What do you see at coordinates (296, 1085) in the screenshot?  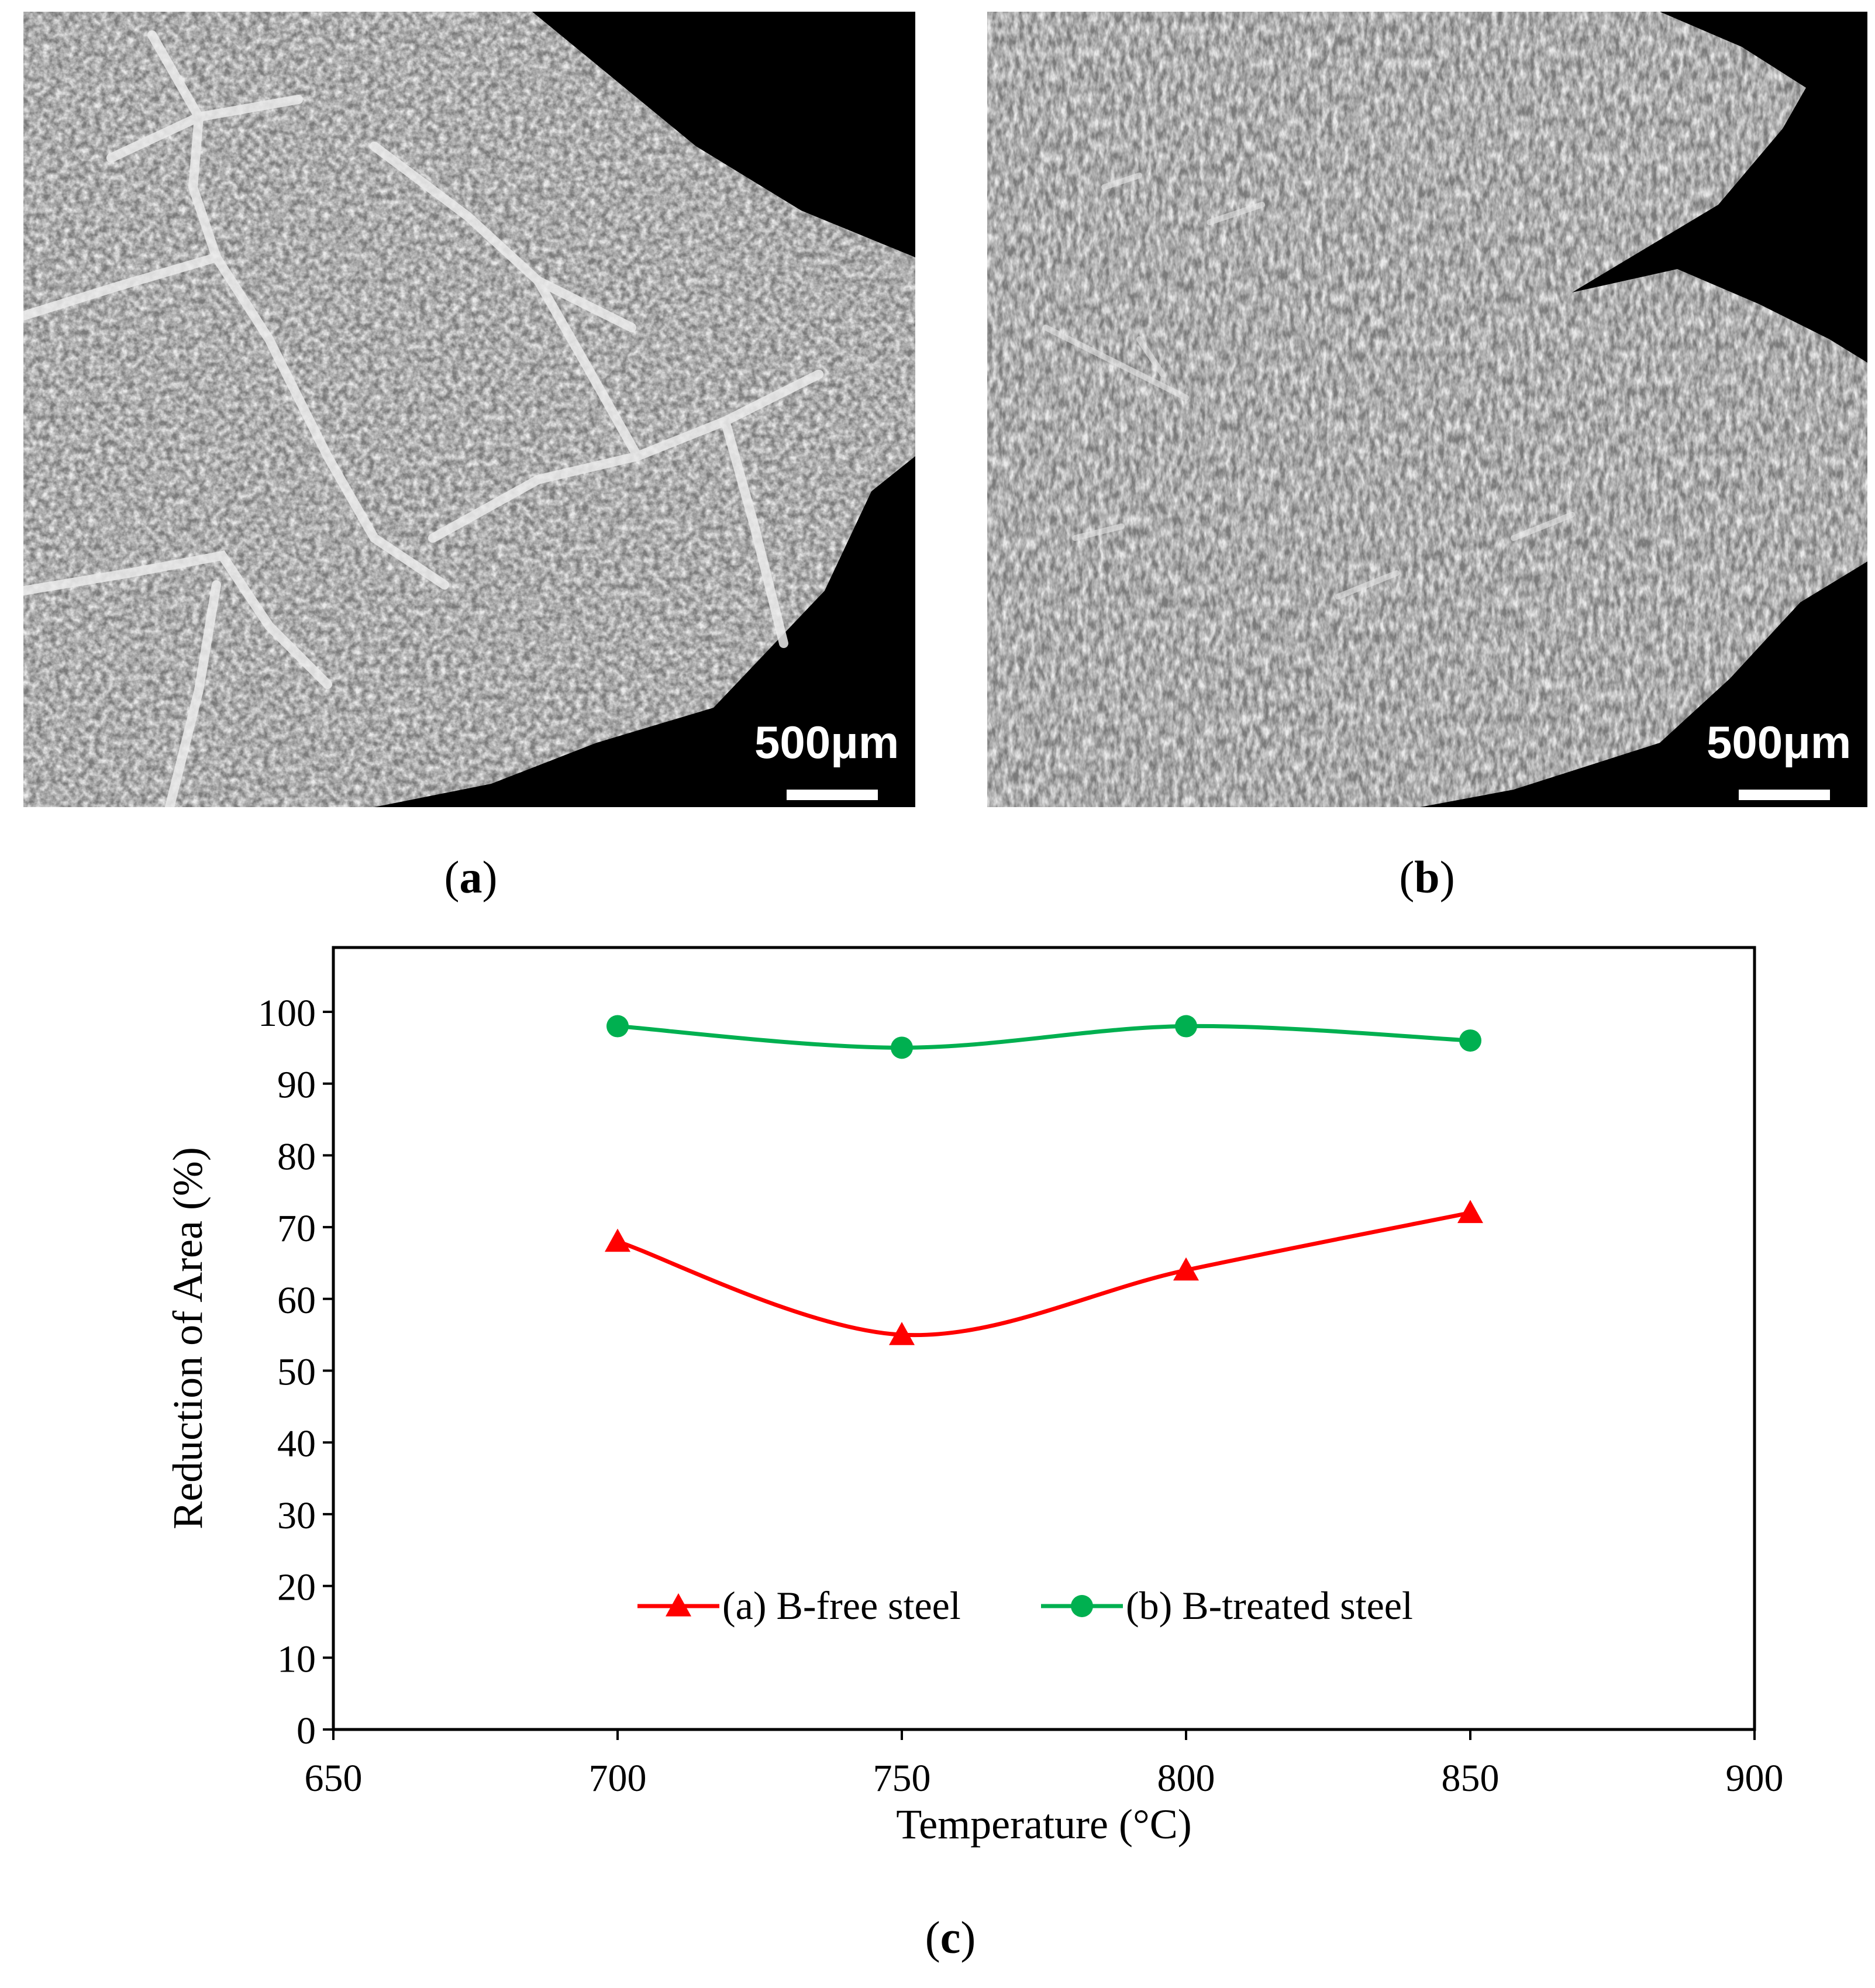 I see `y-tick-label: 90` at bounding box center [296, 1085].